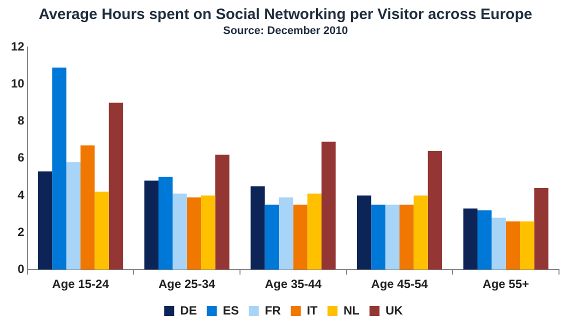  Describe the element at coordinates (21, 231) in the screenshot. I see `y-tick-label: 2` at that location.